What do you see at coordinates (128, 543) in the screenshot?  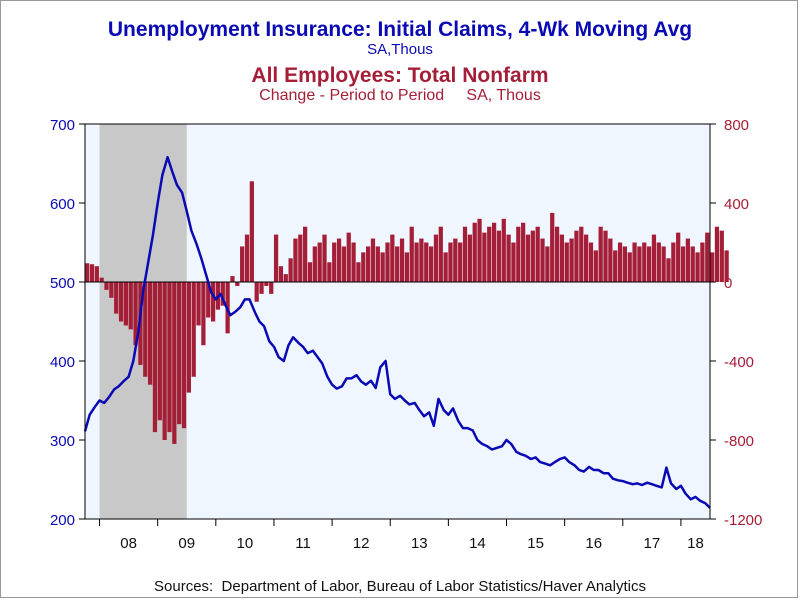 I see `x-axis-tick-label: 08` at bounding box center [128, 543].